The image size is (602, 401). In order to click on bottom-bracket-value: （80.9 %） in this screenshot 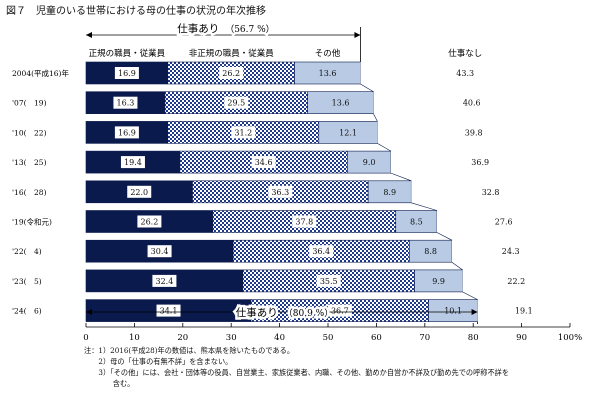, I will do `click(308, 313)`.